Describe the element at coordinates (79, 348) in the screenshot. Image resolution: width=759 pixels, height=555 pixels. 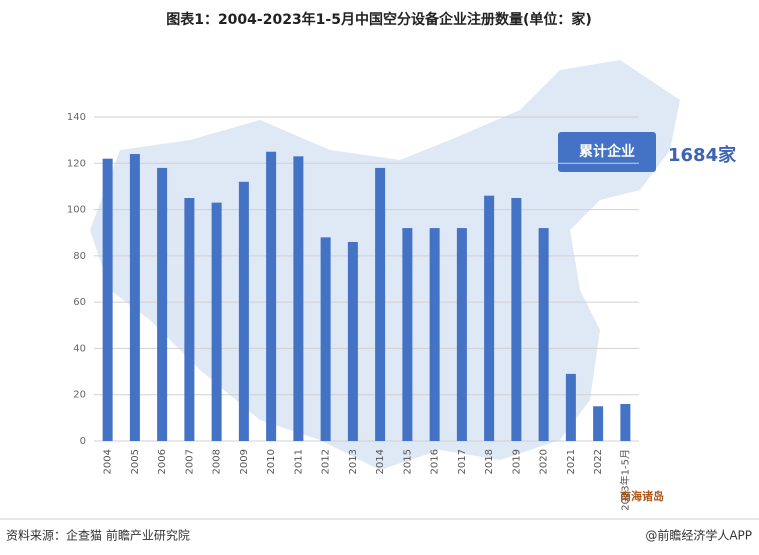
I see `y-tick-label: 40` at that location.